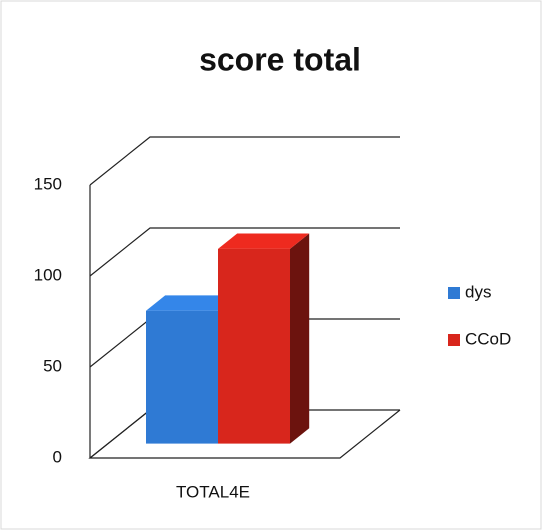  Describe the element at coordinates (300, 338) in the screenshot. I see `bar-side` at that location.